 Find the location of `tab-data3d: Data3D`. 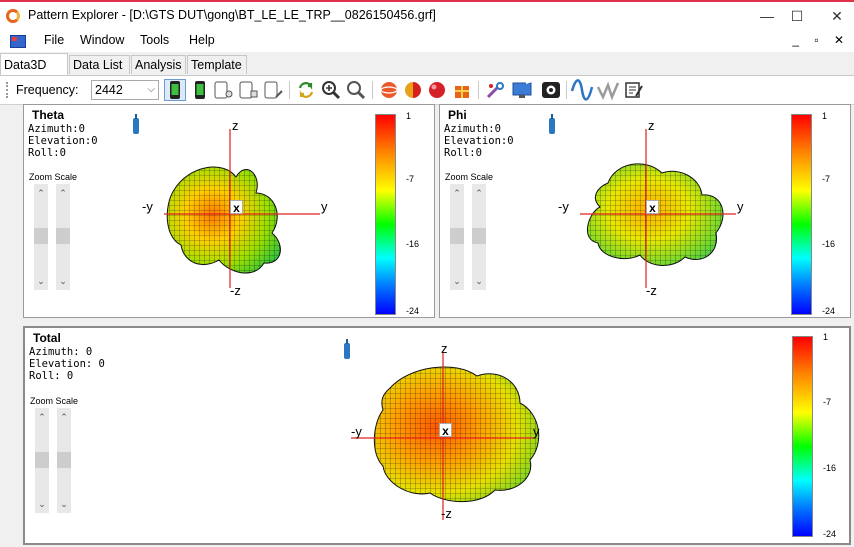

tab-data3d: Data3D is located at coordinates (34, 64).